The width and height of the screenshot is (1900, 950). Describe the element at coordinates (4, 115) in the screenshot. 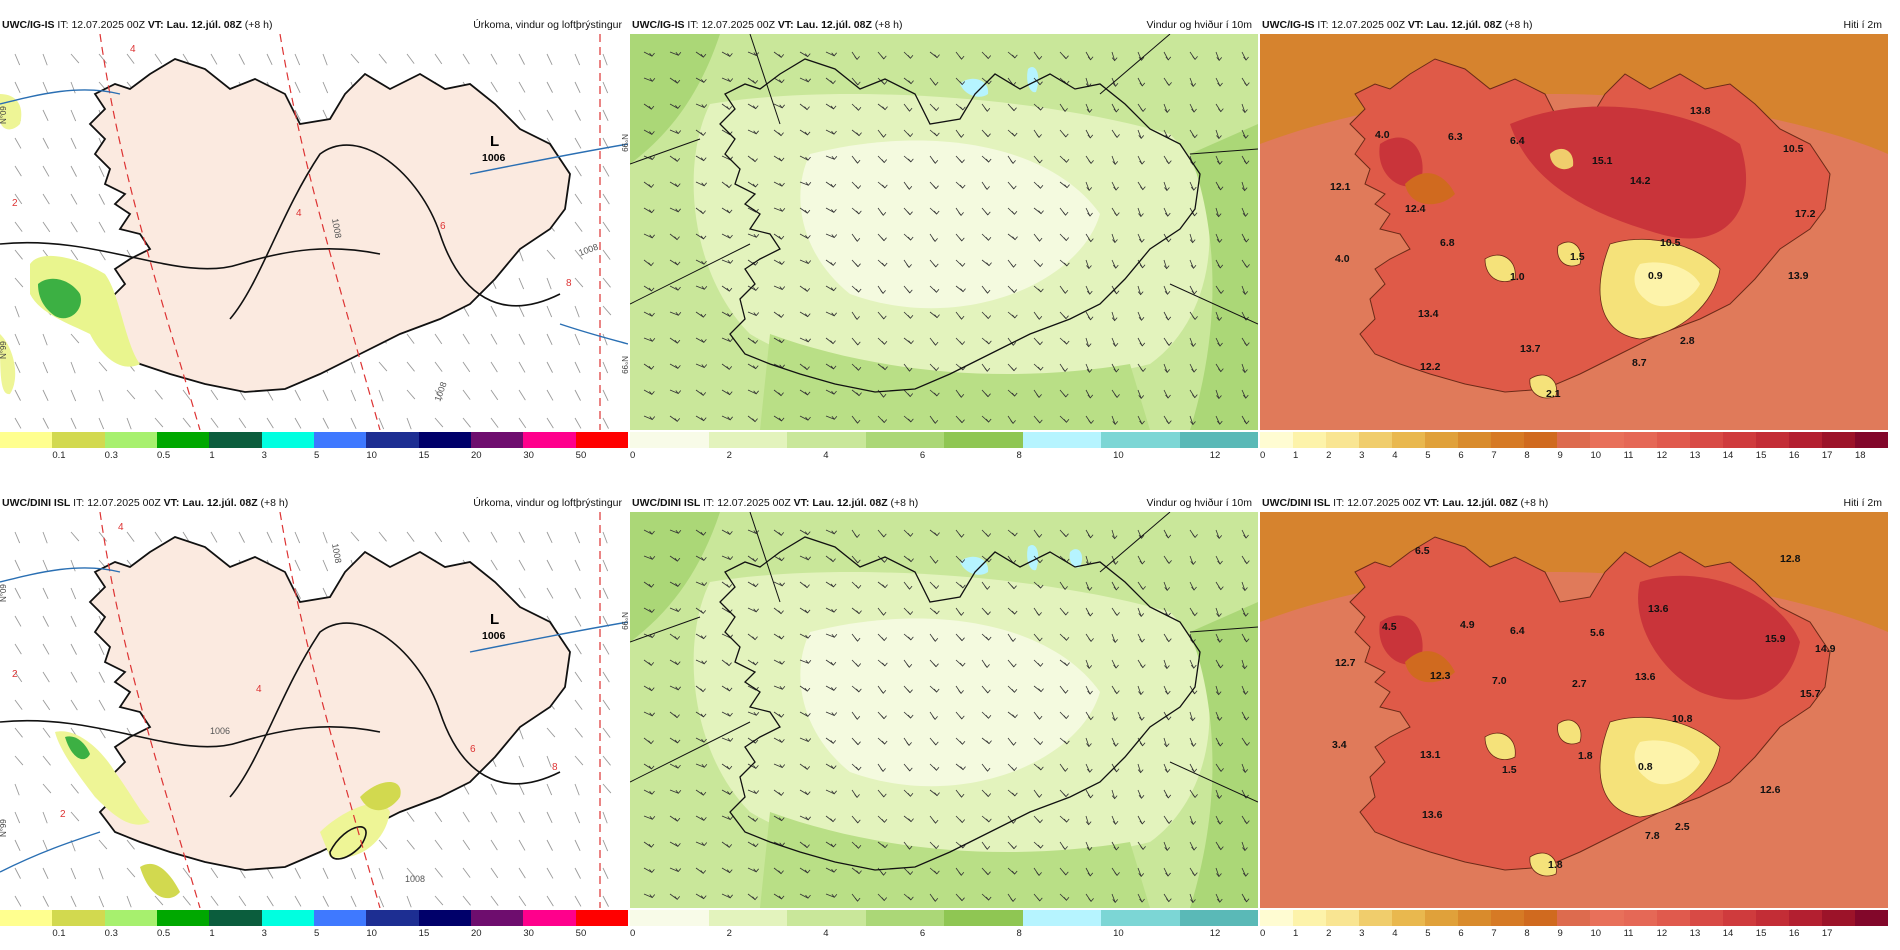

I see `axis-label: N°09` at that location.